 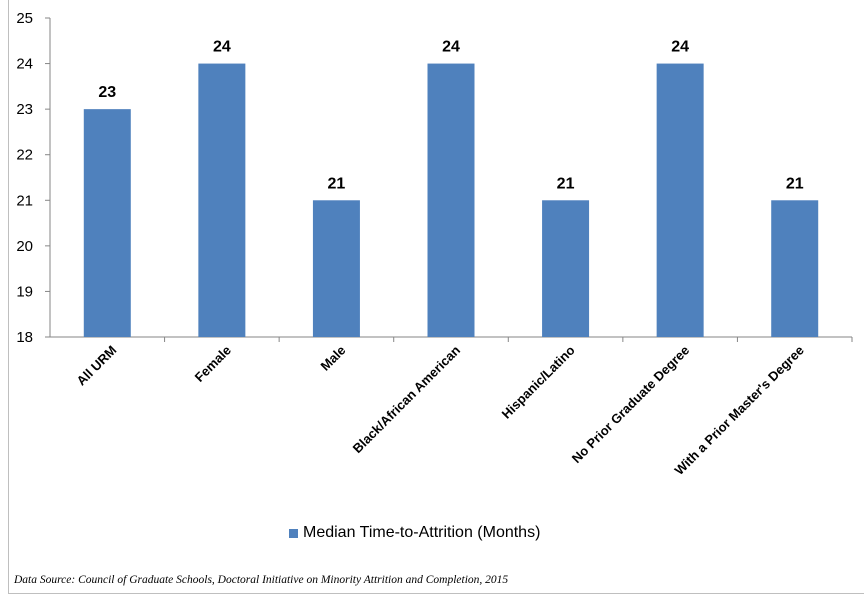 I want to click on y-tick-label: 25, so click(x=24, y=18).